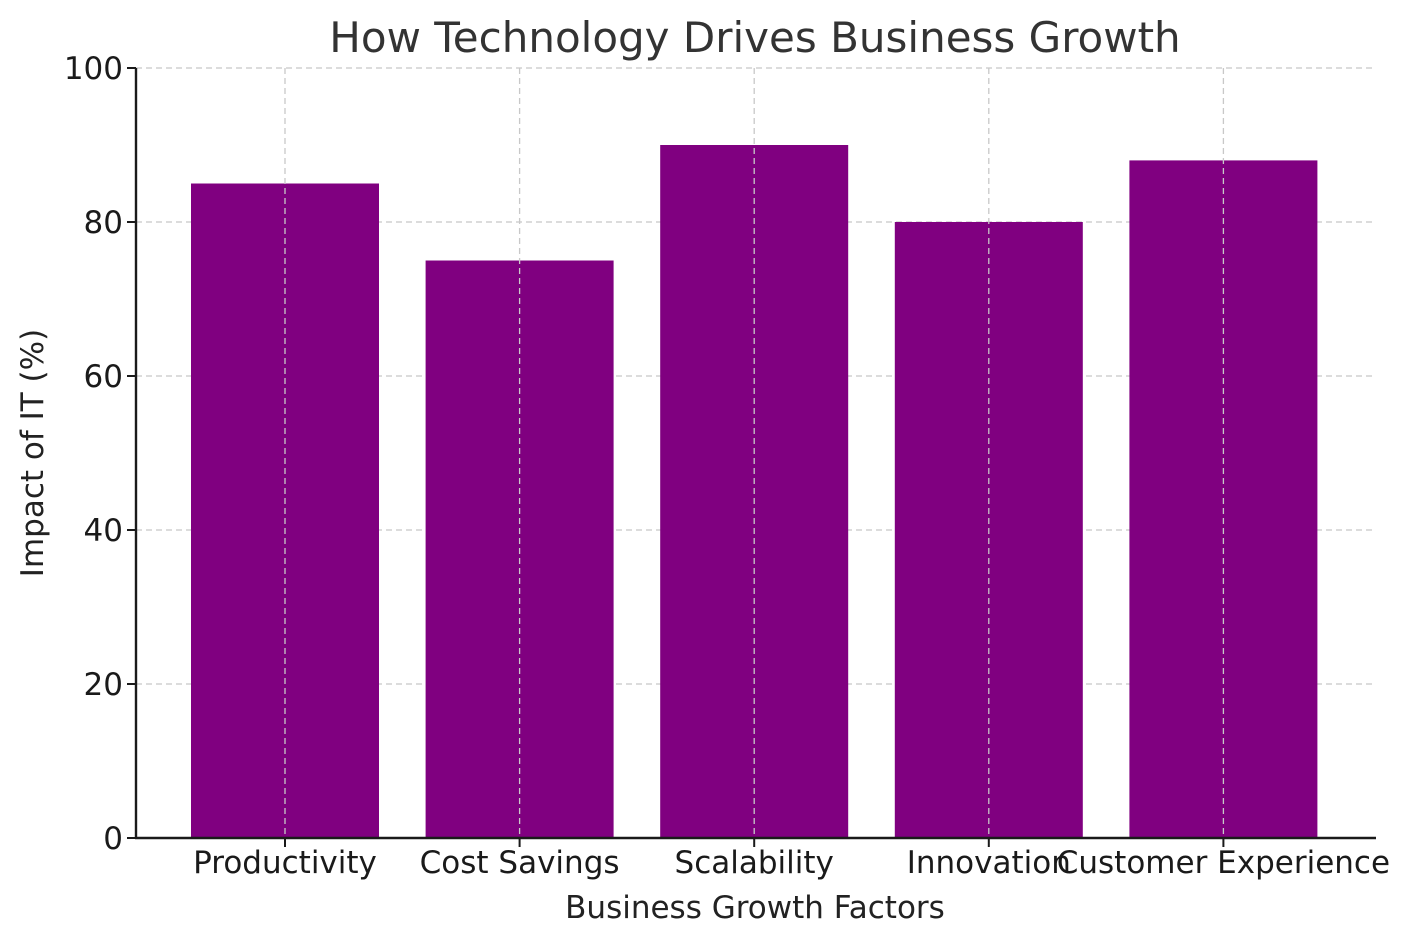  What do you see at coordinates (103, 377) in the screenshot?
I see `y-tick-label: 60` at bounding box center [103, 377].